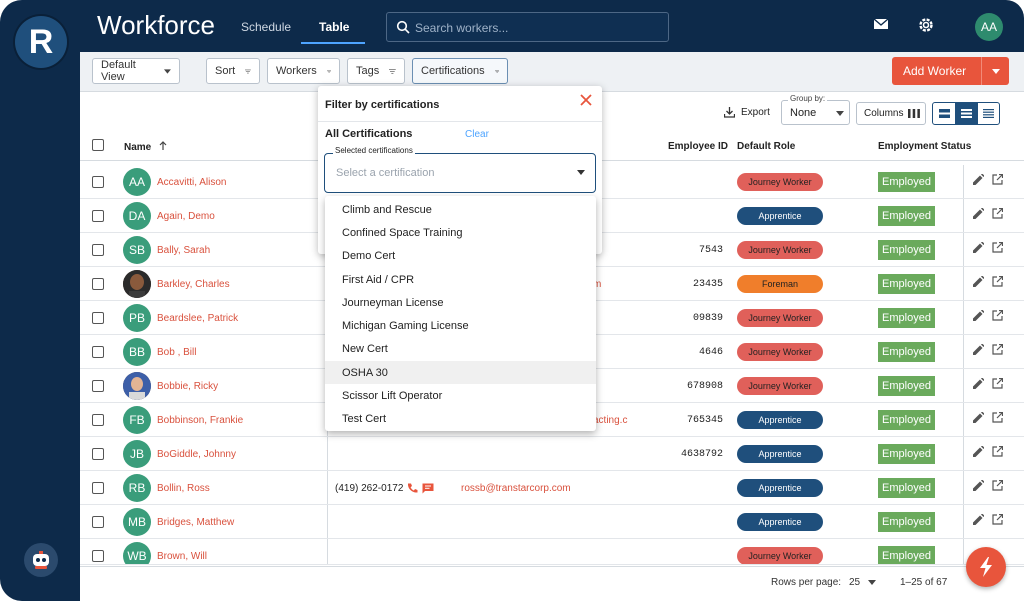  I want to click on table-row: WB Brown, Will Journey Worker Employed, so click(552, 552).